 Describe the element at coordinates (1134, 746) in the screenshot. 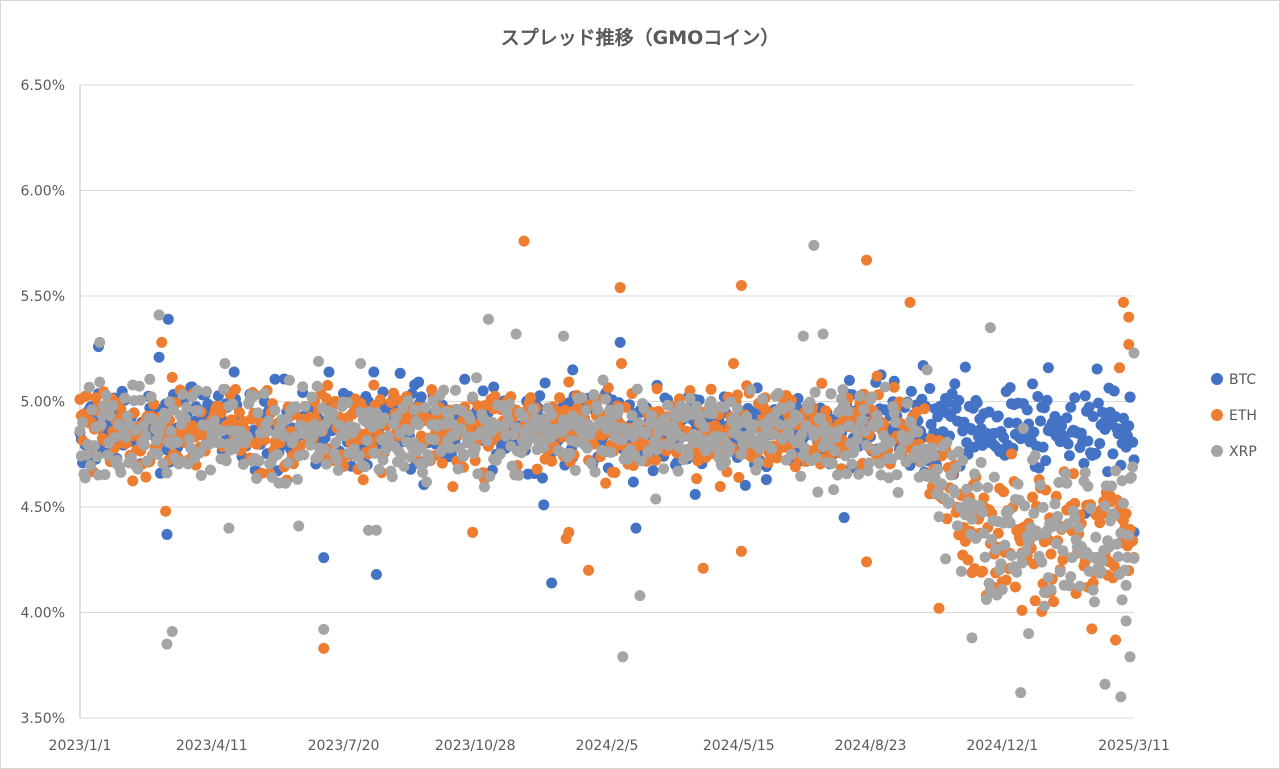

I see `x-tick-label: 2025/3/11` at that location.